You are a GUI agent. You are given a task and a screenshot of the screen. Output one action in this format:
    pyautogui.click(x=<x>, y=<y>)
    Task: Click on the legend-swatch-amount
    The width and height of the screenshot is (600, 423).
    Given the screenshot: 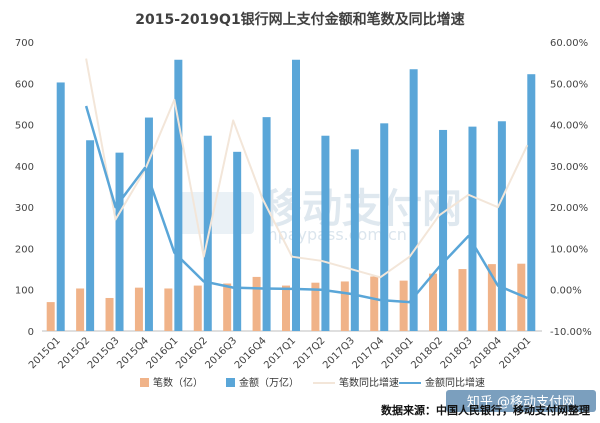 What is the action you would take?
    pyautogui.click(x=230, y=382)
    